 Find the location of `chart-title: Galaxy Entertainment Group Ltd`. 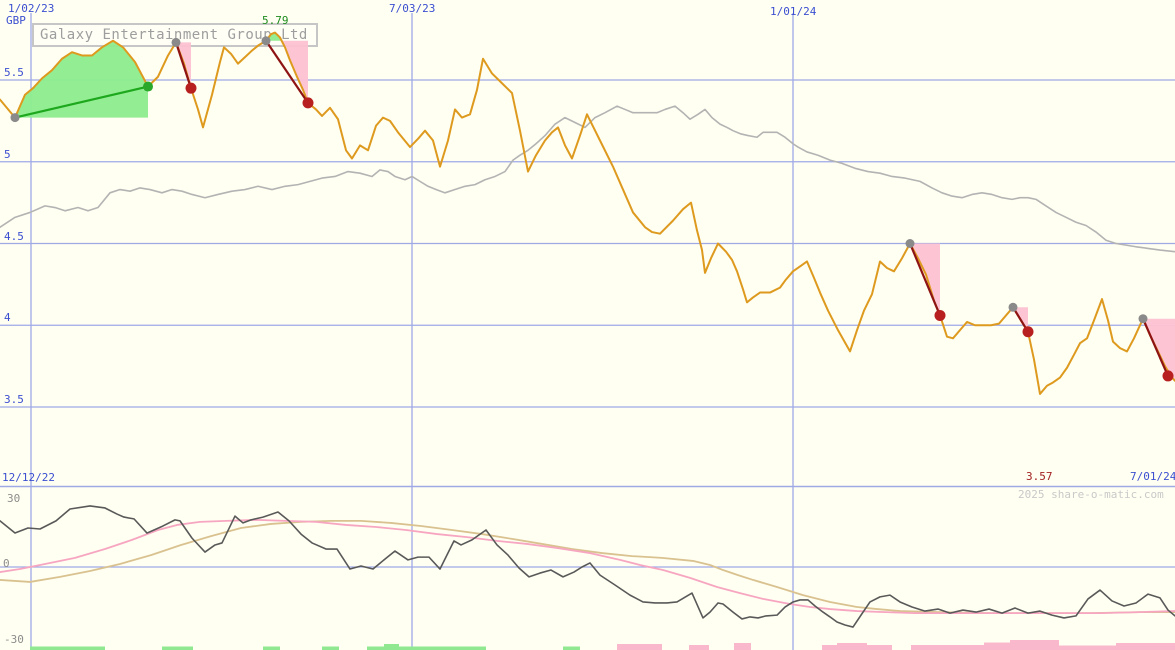

chart-title: Galaxy Entertainment Group Ltd is located at coordinates (174, 35).